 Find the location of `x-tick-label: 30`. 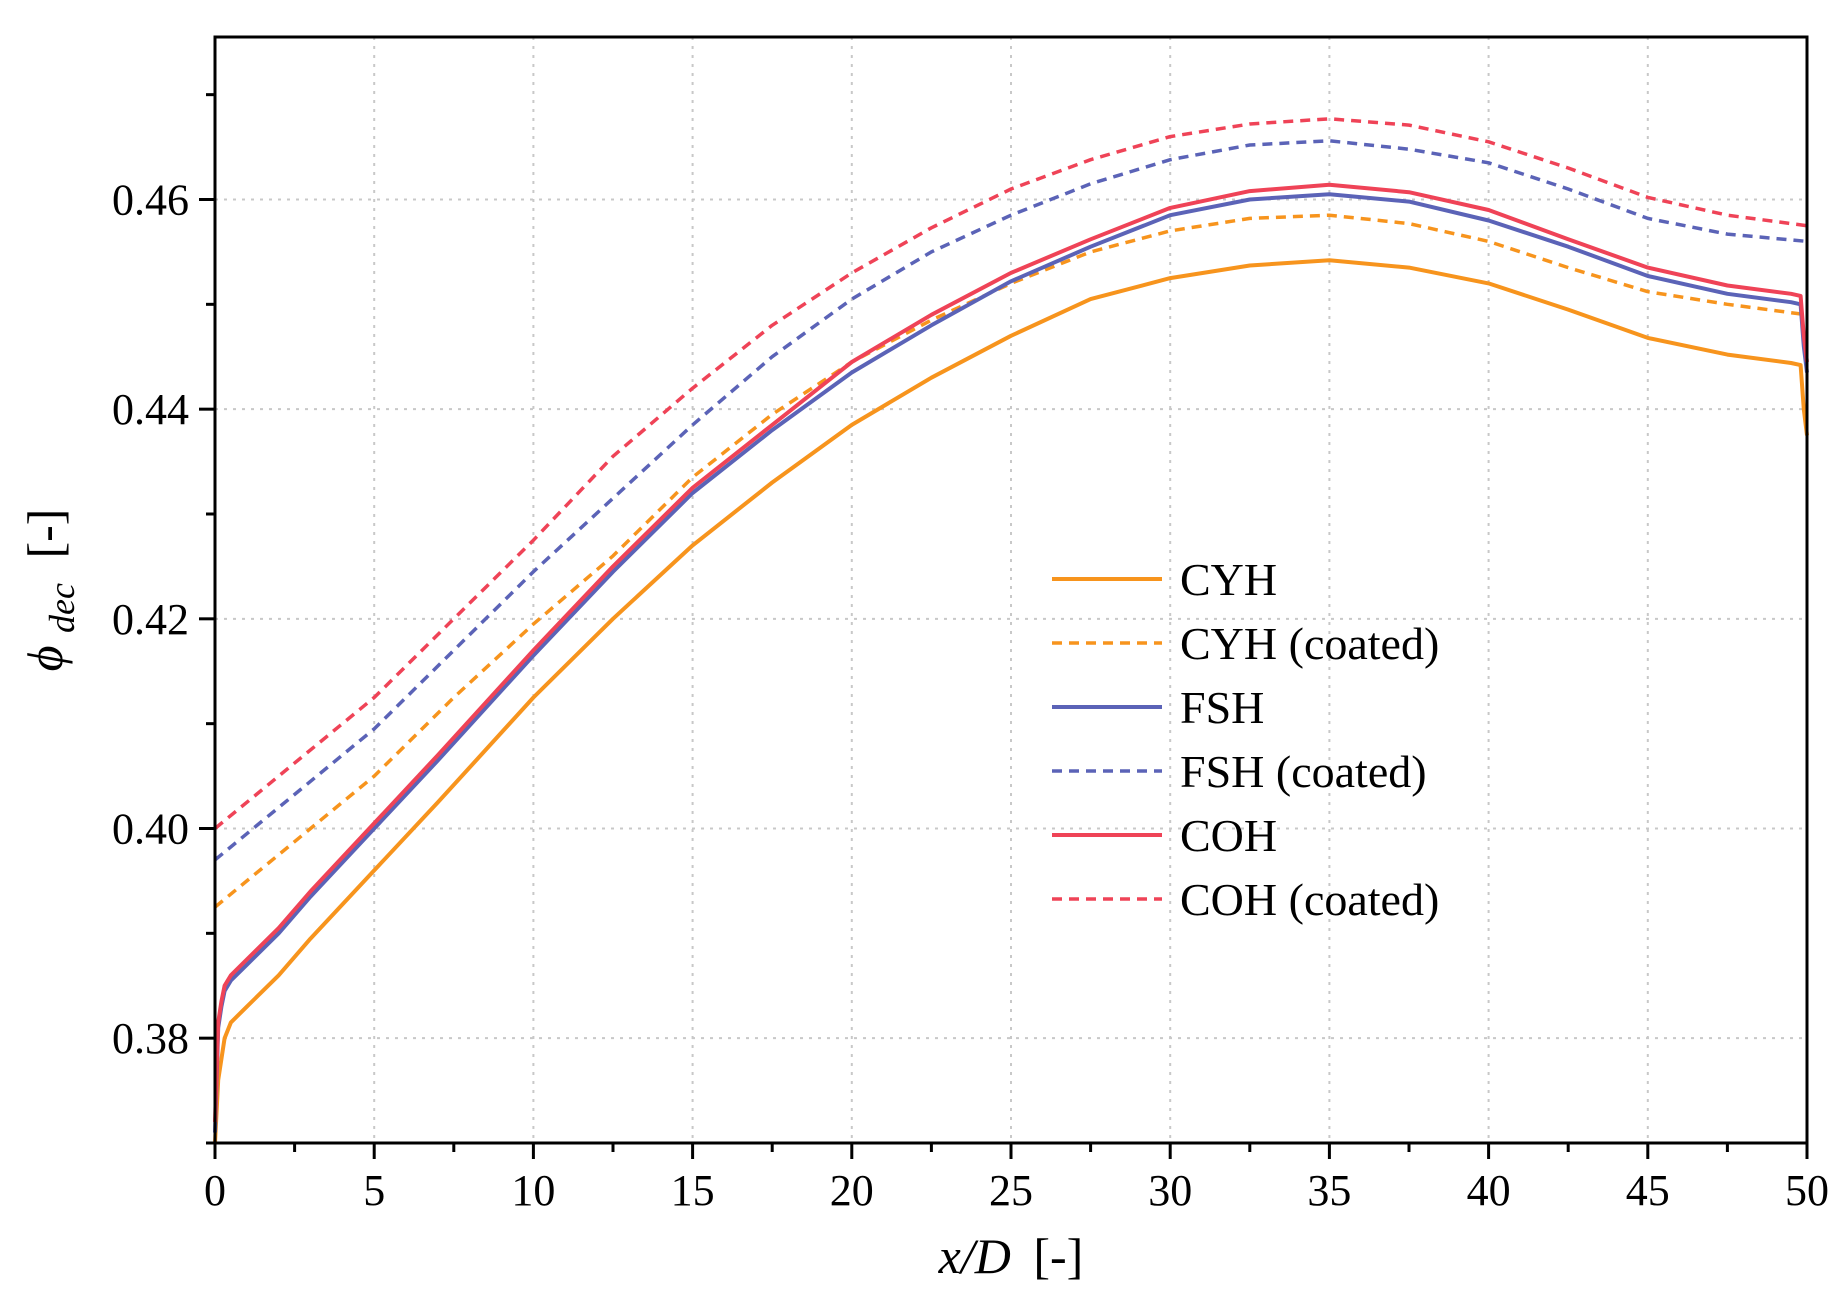

x-tick-label: 30 is located at coordinates (1170, 1190).